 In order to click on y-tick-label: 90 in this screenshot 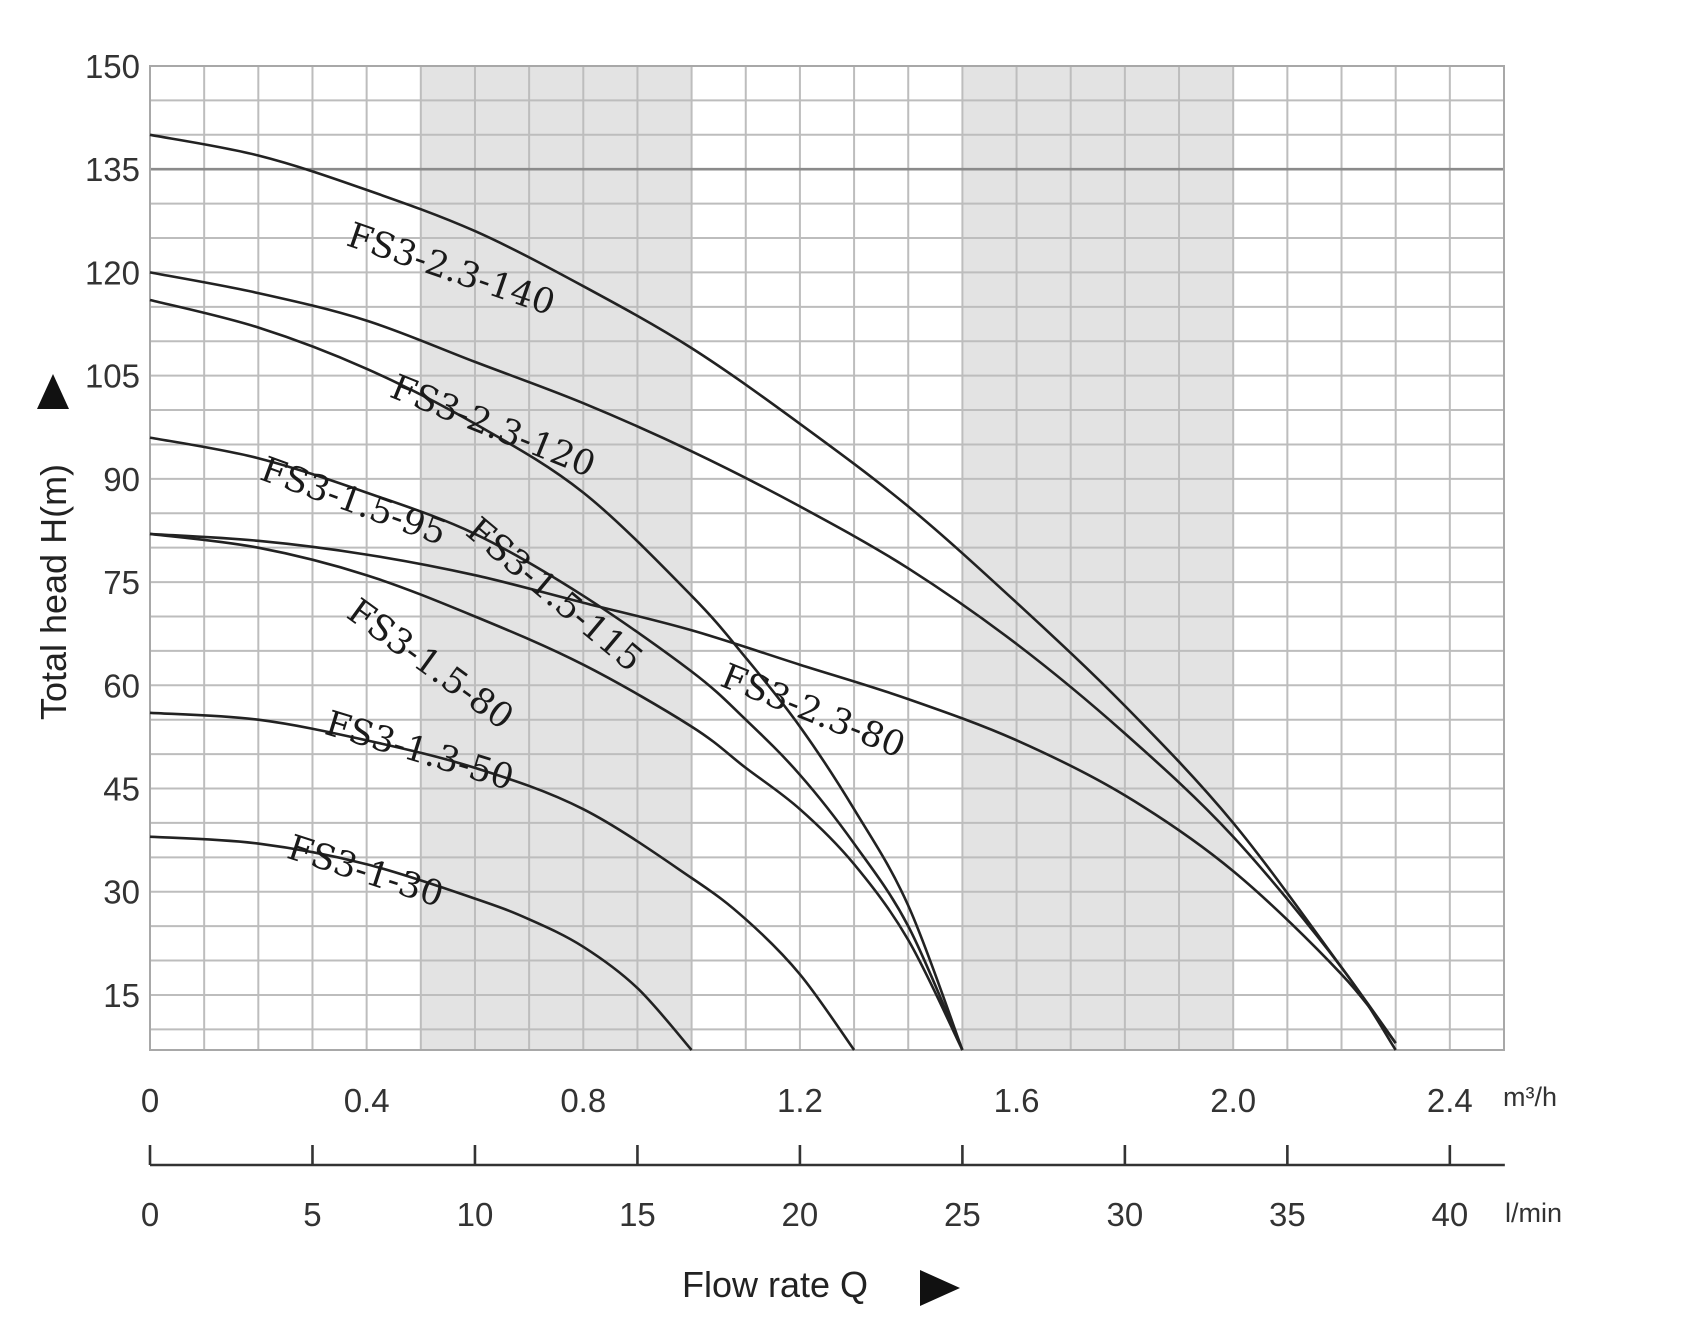, I will do `click(121, 479)`.